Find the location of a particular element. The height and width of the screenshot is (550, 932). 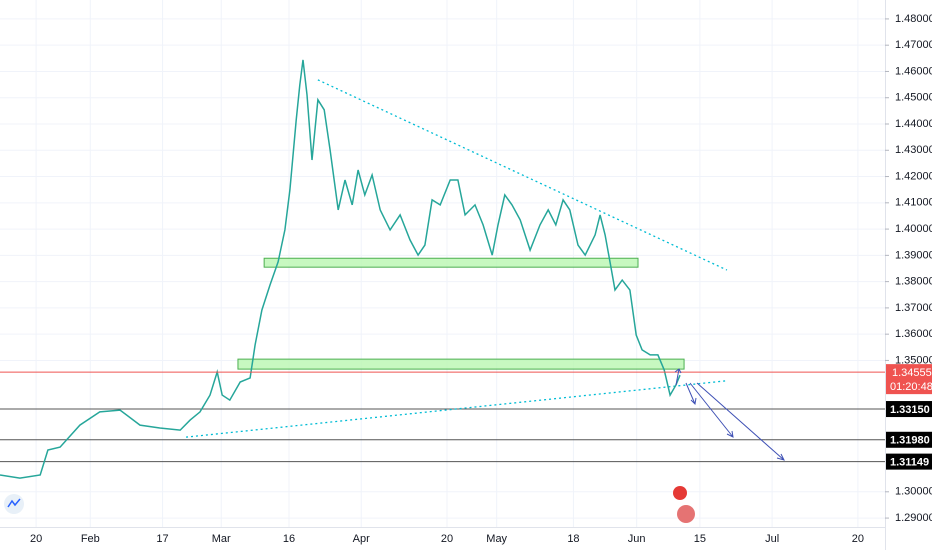

level-label: 1.31980 is located at coordinates (910, 441).